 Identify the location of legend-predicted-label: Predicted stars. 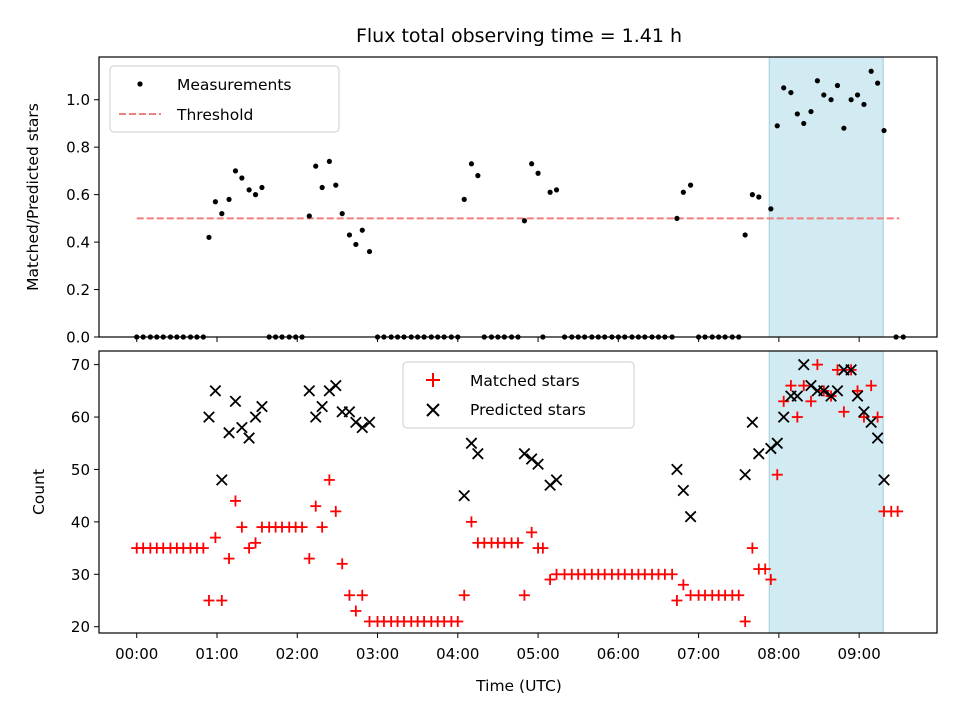
(528, 410).